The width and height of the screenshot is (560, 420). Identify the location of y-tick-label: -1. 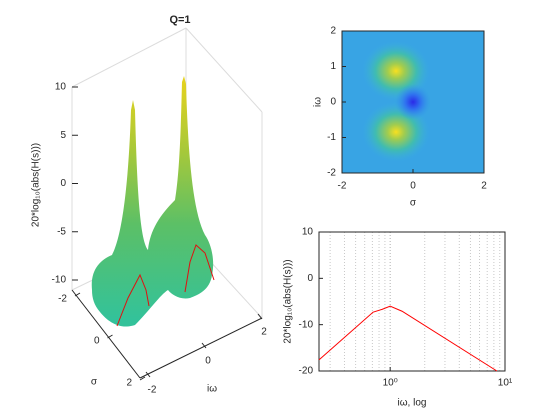
(331, 137).